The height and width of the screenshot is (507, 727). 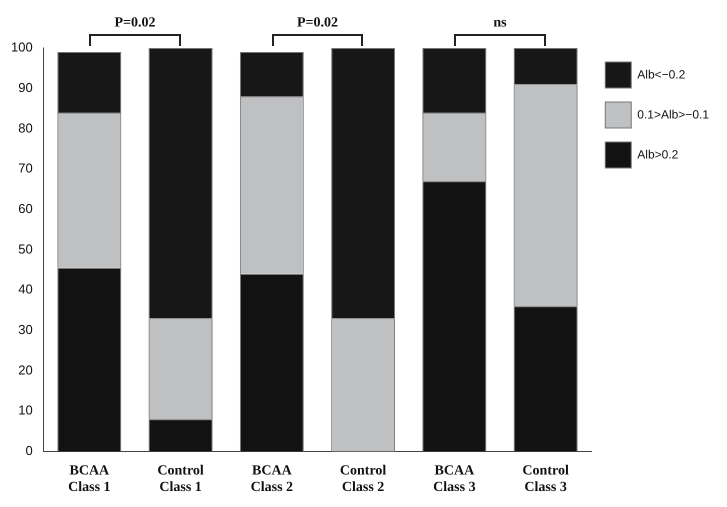 What do you see at coordinates (21, 47) in the screenshot?
I see `y-tick-label: 100` at bounding box center [21, 47].